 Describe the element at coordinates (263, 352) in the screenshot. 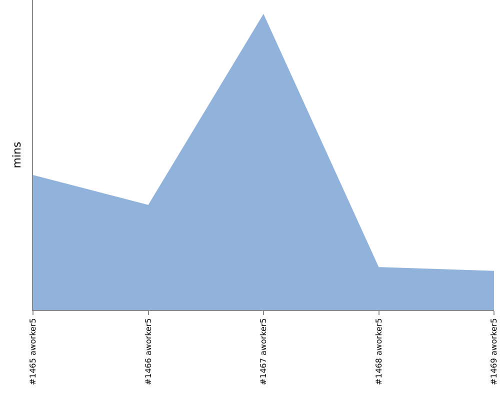

I see `x-tick-label: #1467 aworker5` at that location.